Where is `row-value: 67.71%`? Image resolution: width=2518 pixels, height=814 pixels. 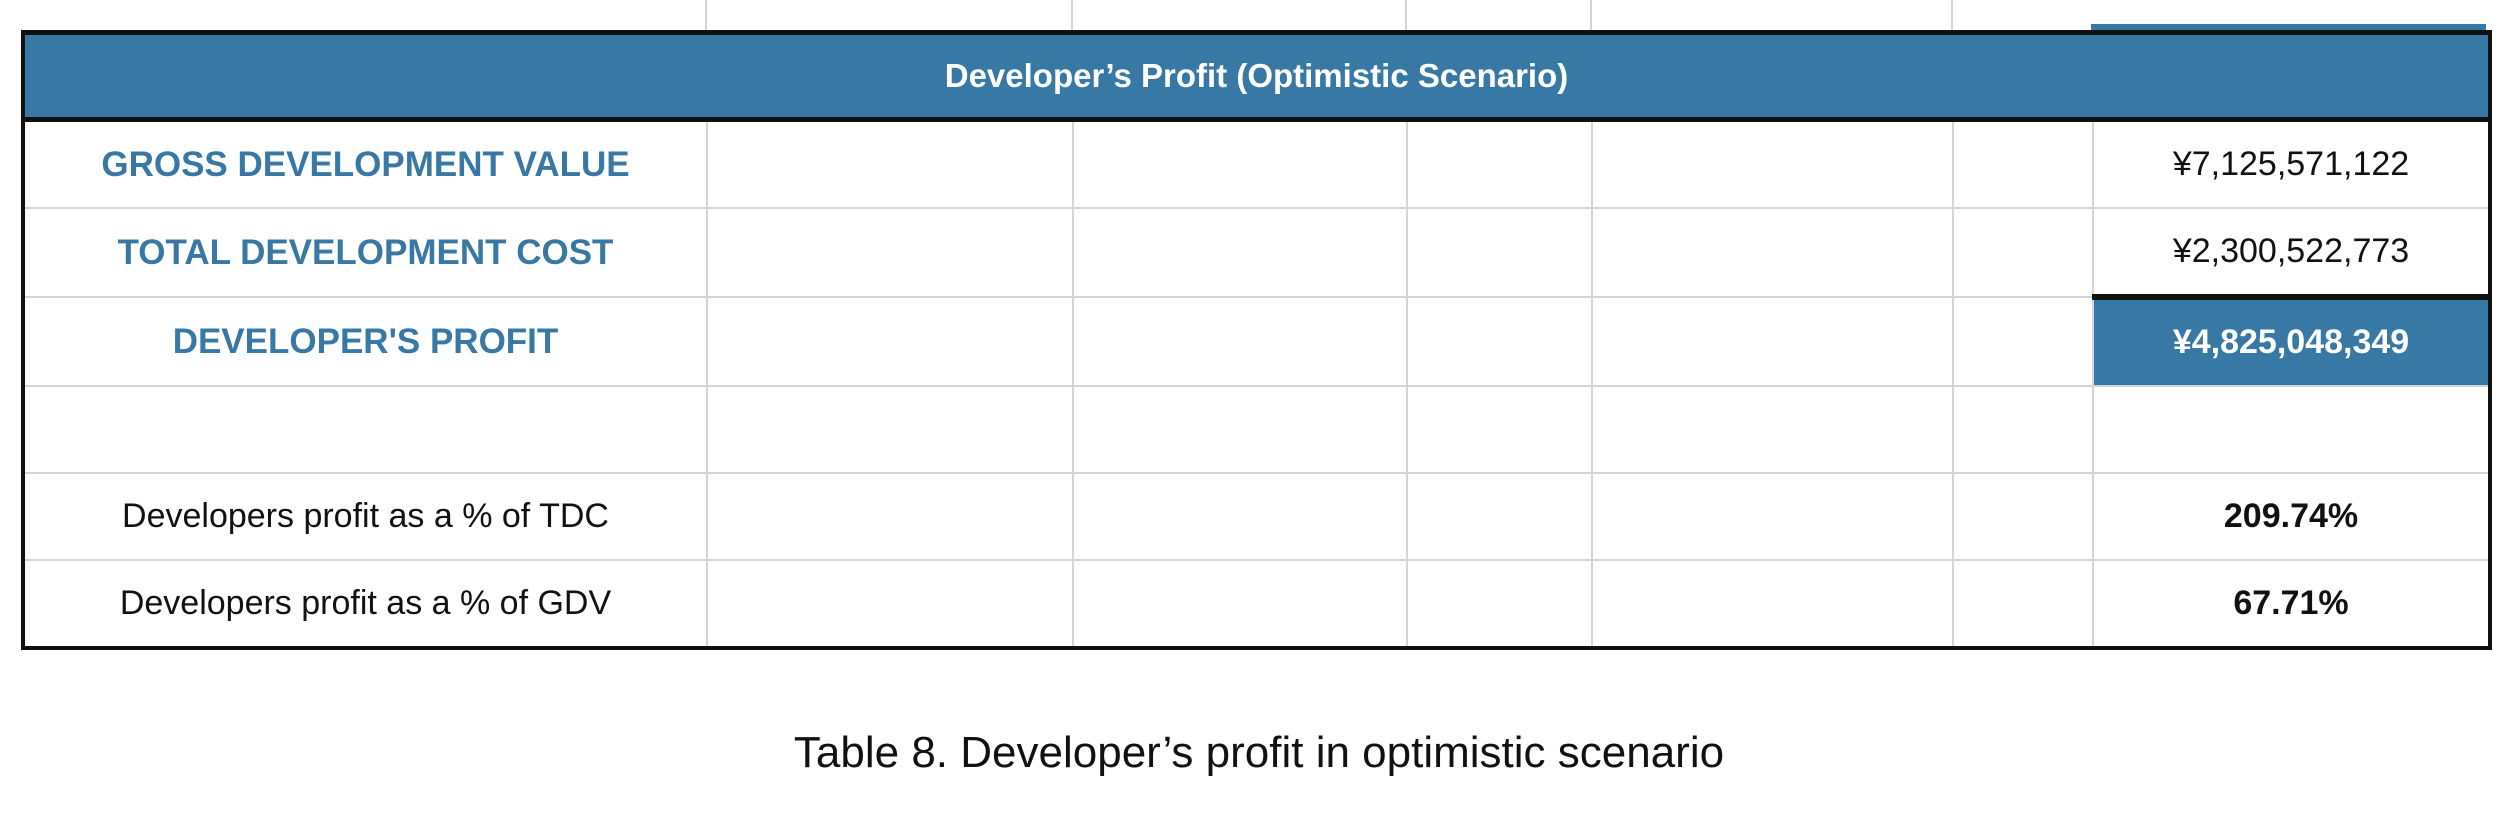
row-value: 67.71% is located at coordinates (2291, 604).